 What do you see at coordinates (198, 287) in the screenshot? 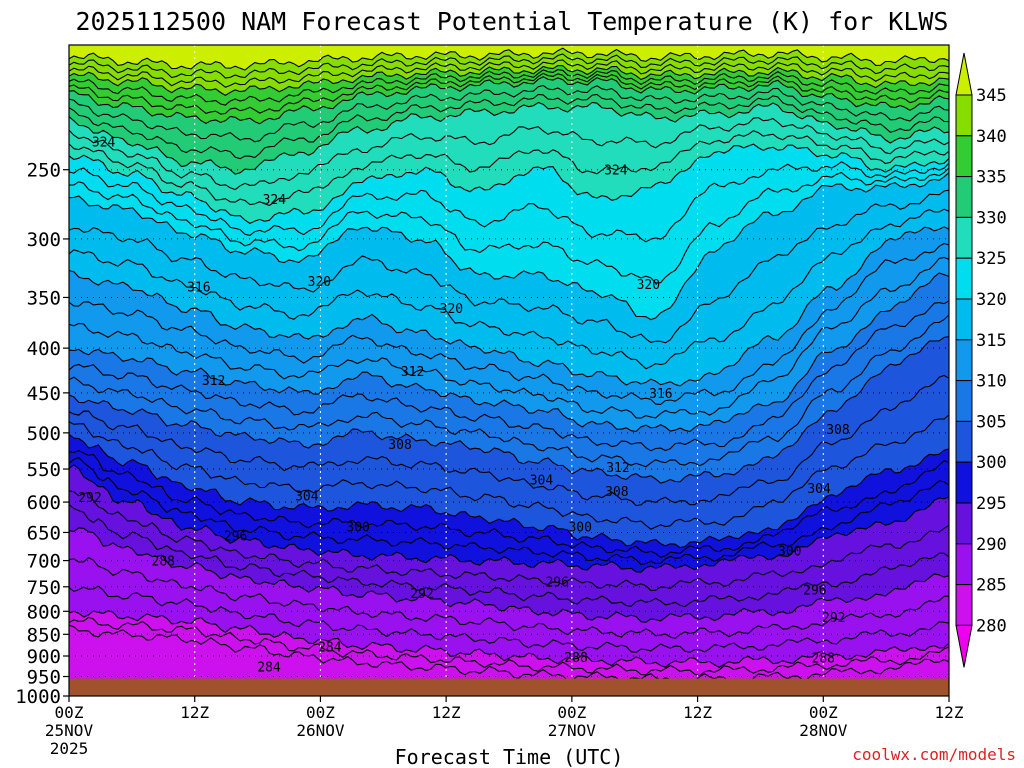
I see `contour-label-text: 316` at bounding box center [198, 287].